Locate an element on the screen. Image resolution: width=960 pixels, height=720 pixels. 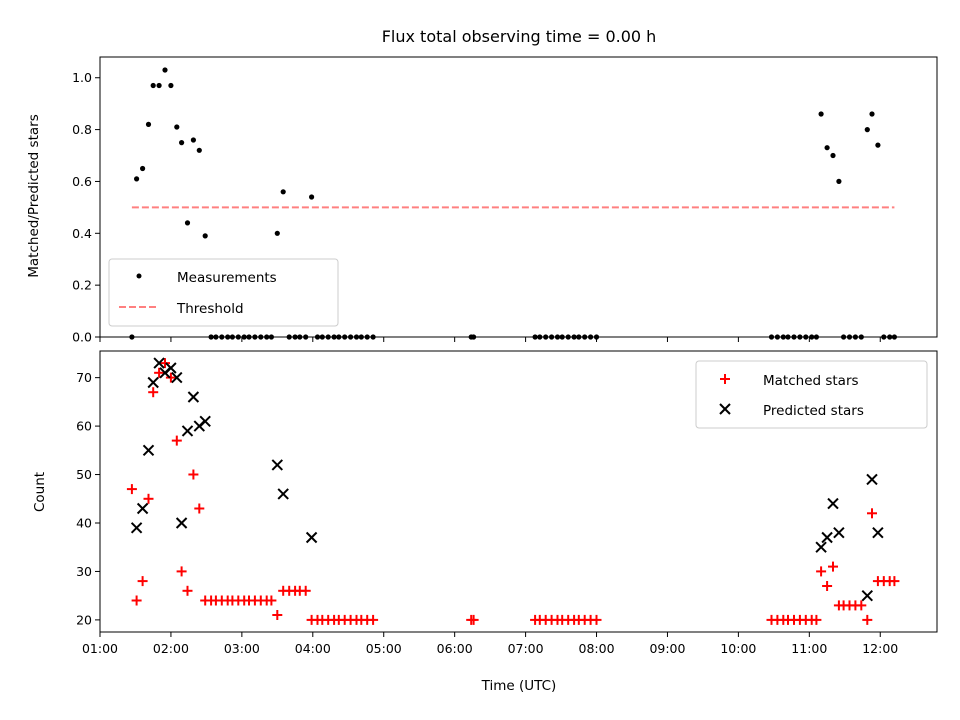
legend-matched-label: Matched stars is located at coordinates (811, 381).